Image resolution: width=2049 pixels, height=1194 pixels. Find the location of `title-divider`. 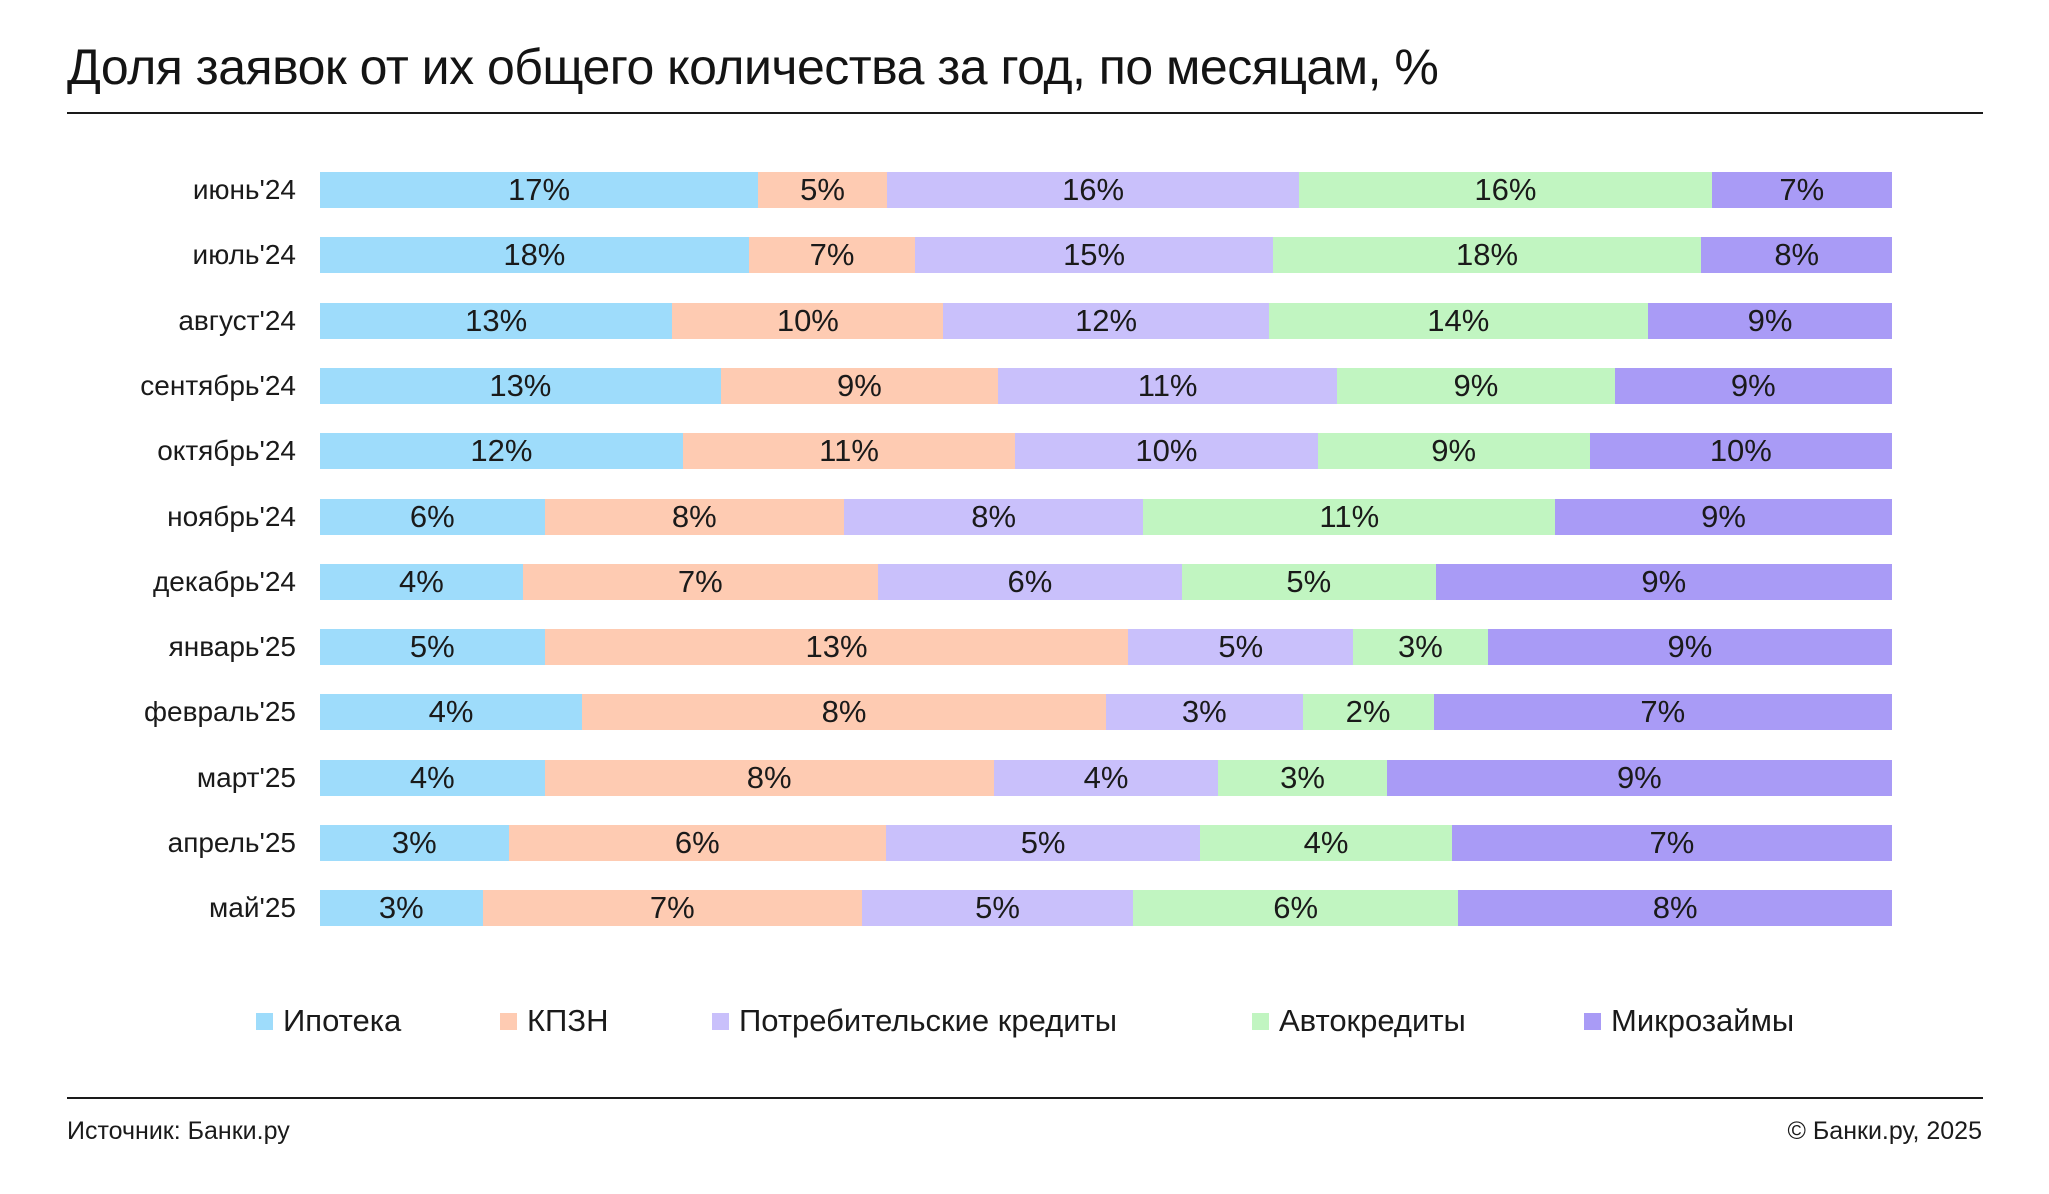

title-divider is located at coordinates (1025, 113).